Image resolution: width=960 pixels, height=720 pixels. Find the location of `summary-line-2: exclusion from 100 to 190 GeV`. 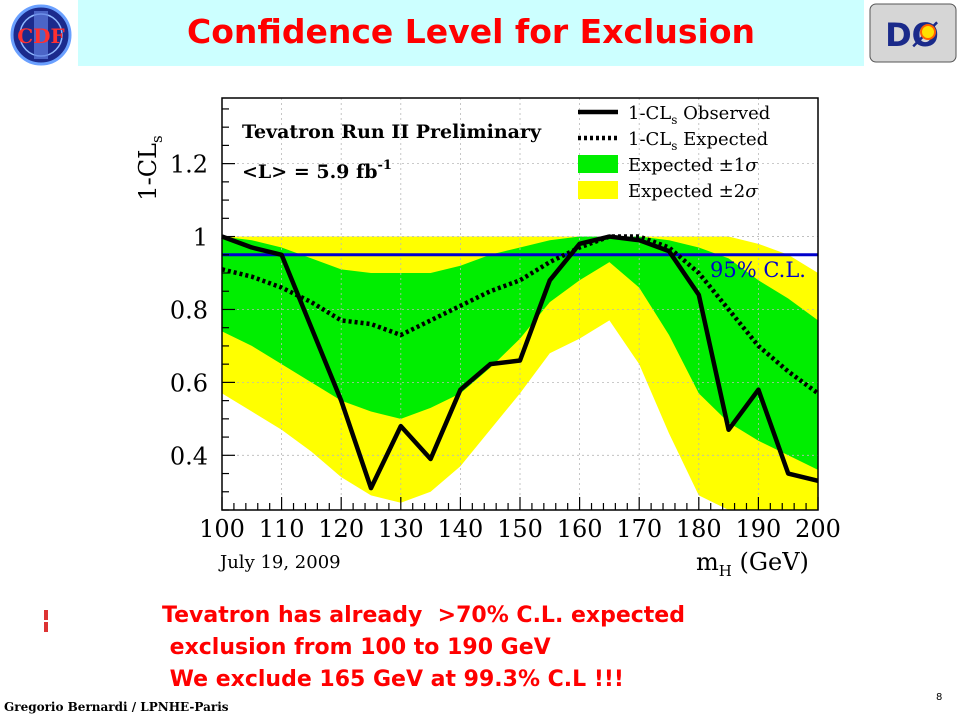

summary-line-2: exclusion from 100 to 190 GeV is located at coordinates (356, 647).